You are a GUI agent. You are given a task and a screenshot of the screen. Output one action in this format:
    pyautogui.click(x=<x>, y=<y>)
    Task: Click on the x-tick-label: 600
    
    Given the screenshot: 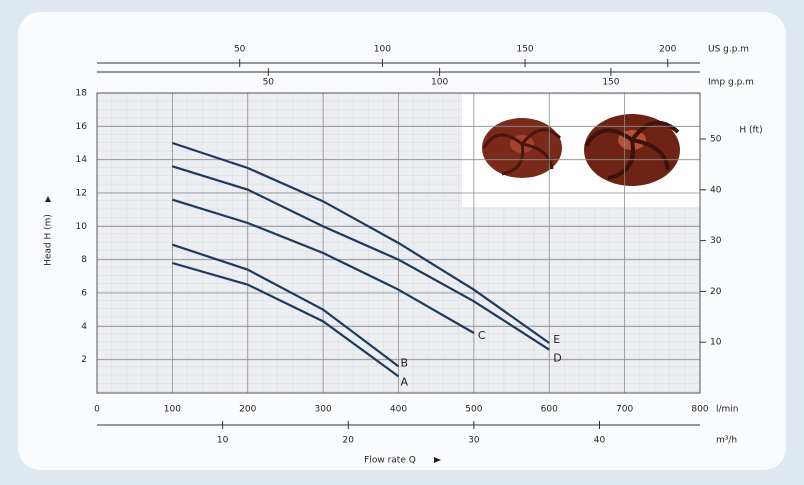 What is the action you would take?
    pyautogui.click(x=549, y=410)
    